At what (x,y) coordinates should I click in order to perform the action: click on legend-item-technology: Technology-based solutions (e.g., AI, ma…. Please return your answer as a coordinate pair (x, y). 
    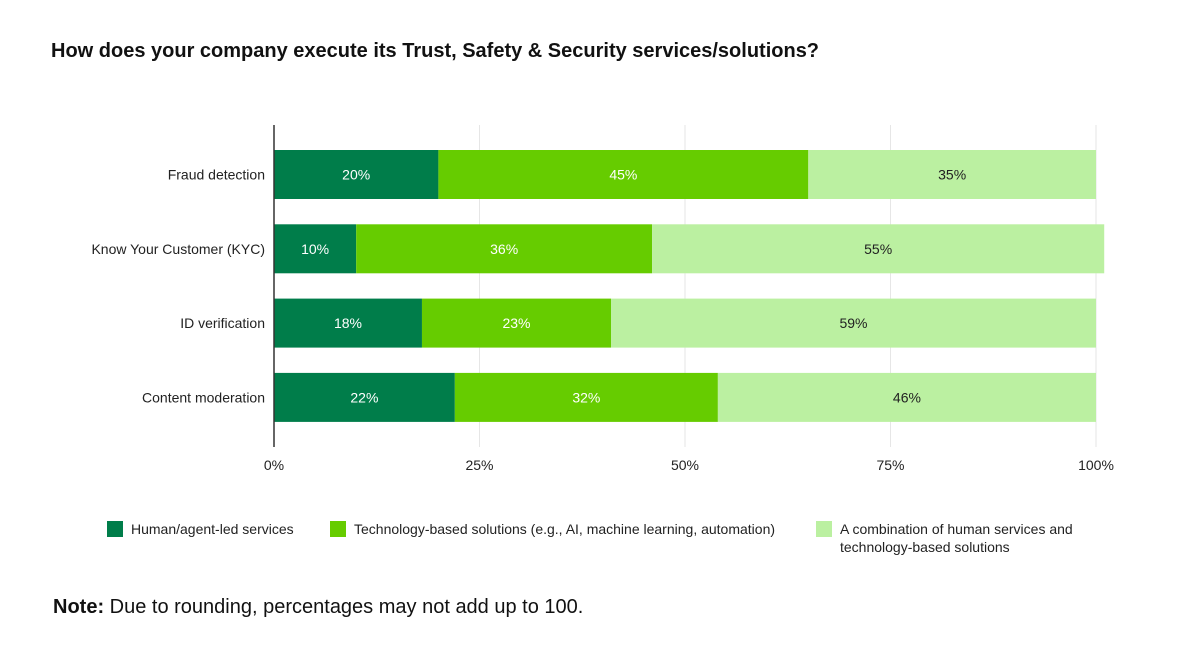
    Looking at the image, I should click on (552, 529).